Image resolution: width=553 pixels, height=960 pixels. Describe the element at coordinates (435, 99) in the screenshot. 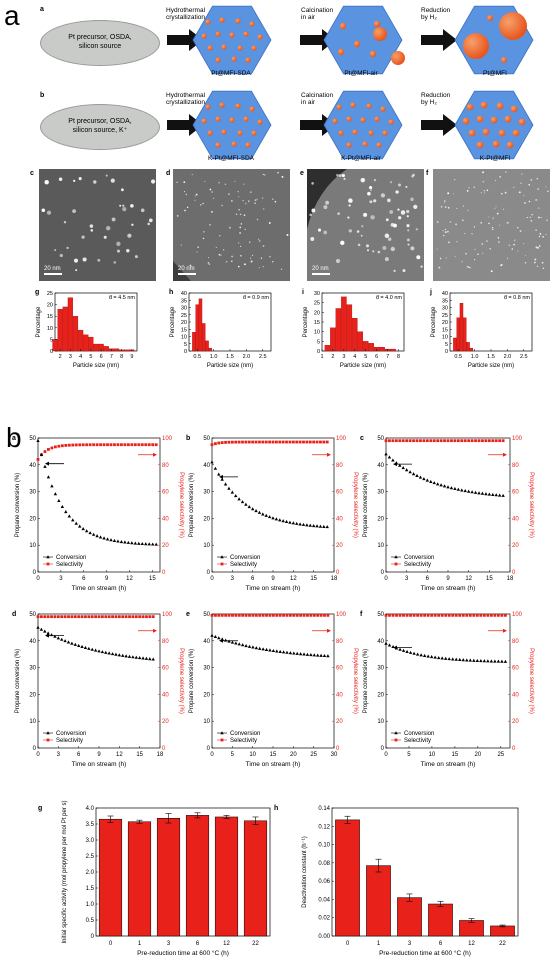

I see `step-reduction-b: Reduction by H₂` at that location.